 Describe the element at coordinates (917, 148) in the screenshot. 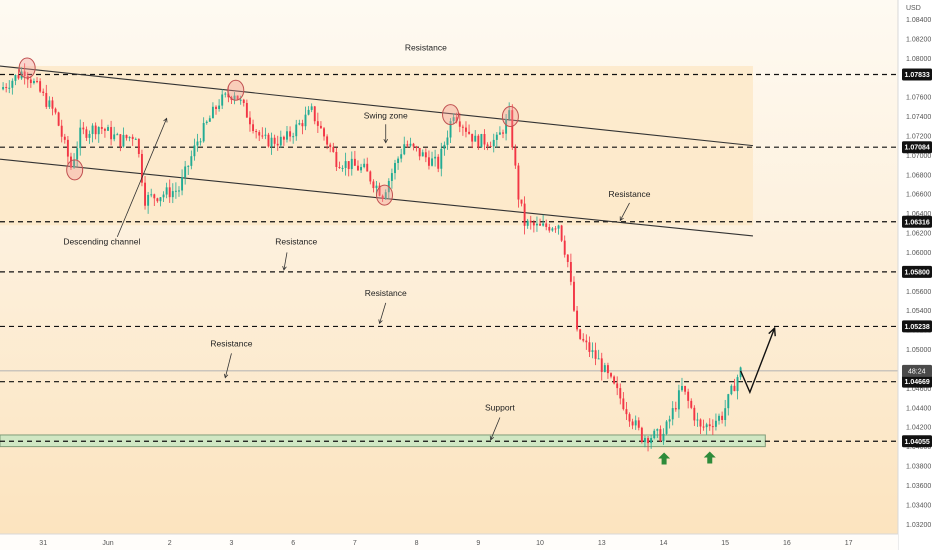

I see `price-level-tag-text: 1.07084` at that location.